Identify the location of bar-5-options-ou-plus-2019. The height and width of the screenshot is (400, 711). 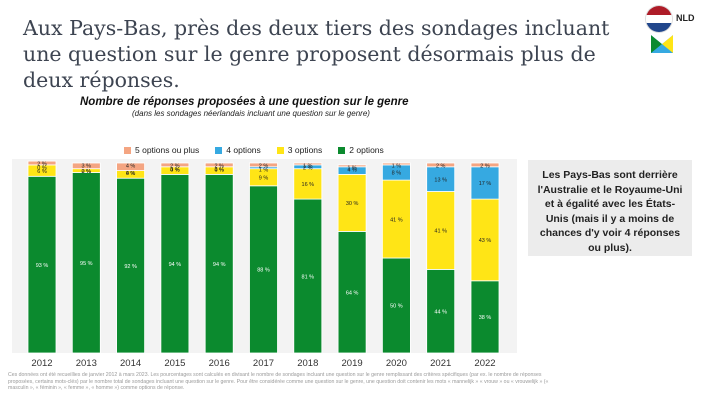
(352, 166).